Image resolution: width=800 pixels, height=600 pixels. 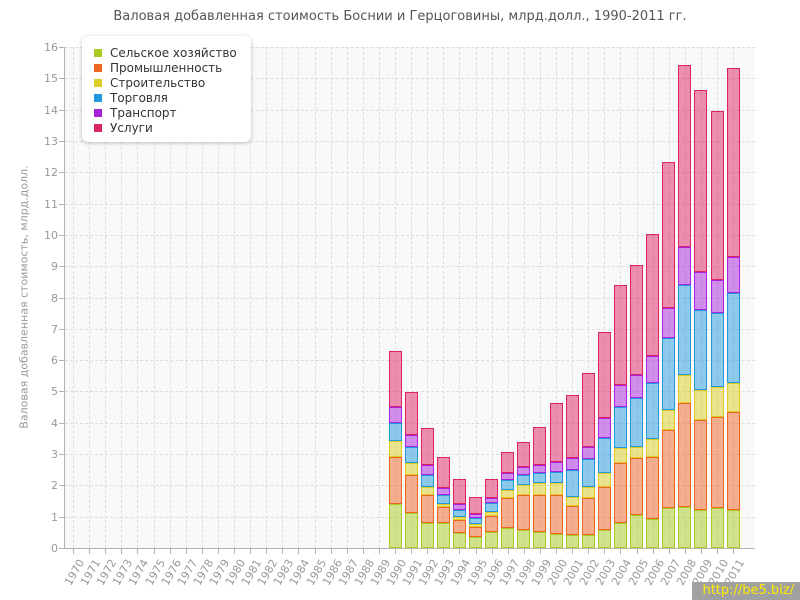 What do you see at coordinates (604, 297) in the screenshot?
I see `bar-2003` at bounding box center [604, 297].